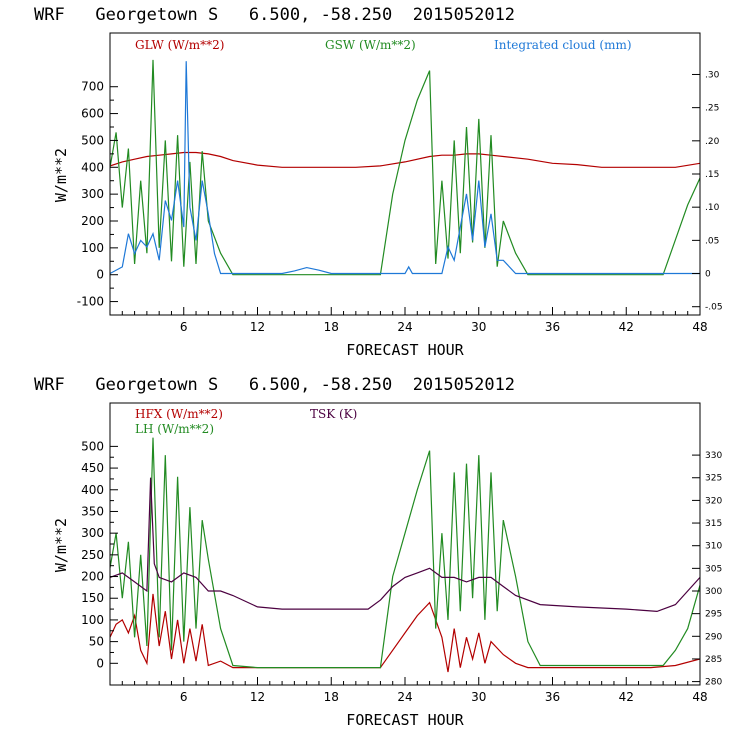 This screenshot has width=740, height=740. What do you see at coordinates (626, 327) in the screenshot?
I see `chart1-xtick-label: 42` at bounding box center [626, 327].